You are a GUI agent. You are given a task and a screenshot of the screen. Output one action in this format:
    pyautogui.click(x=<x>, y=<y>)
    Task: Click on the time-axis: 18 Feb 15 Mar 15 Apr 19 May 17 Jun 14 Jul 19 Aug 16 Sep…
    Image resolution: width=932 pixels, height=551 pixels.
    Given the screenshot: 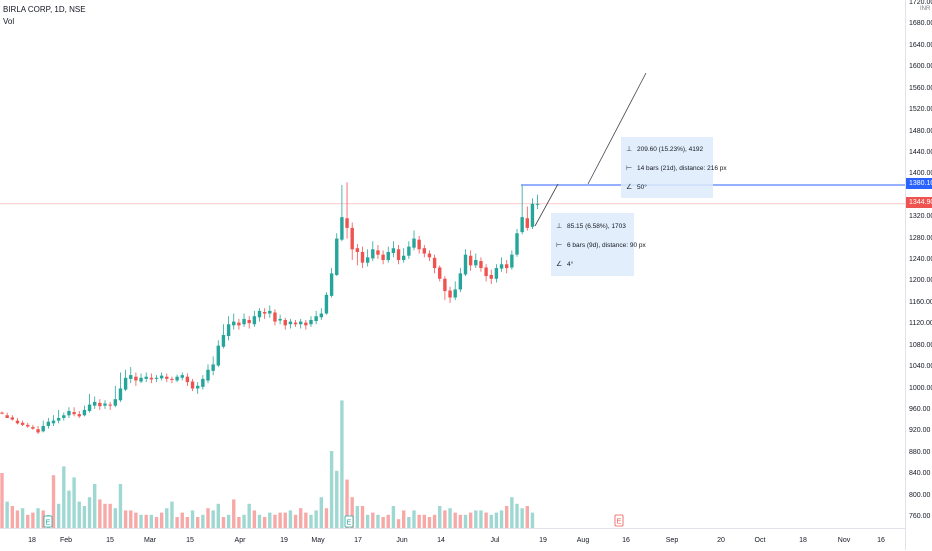 What is the action you would take?
    pyautogui.click(x=452, y=539)
    